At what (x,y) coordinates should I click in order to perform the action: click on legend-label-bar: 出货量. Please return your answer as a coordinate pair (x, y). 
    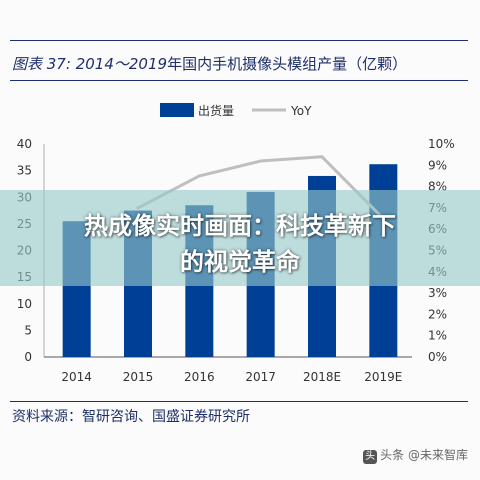
    Looking at the image, I should click on (216, 110).